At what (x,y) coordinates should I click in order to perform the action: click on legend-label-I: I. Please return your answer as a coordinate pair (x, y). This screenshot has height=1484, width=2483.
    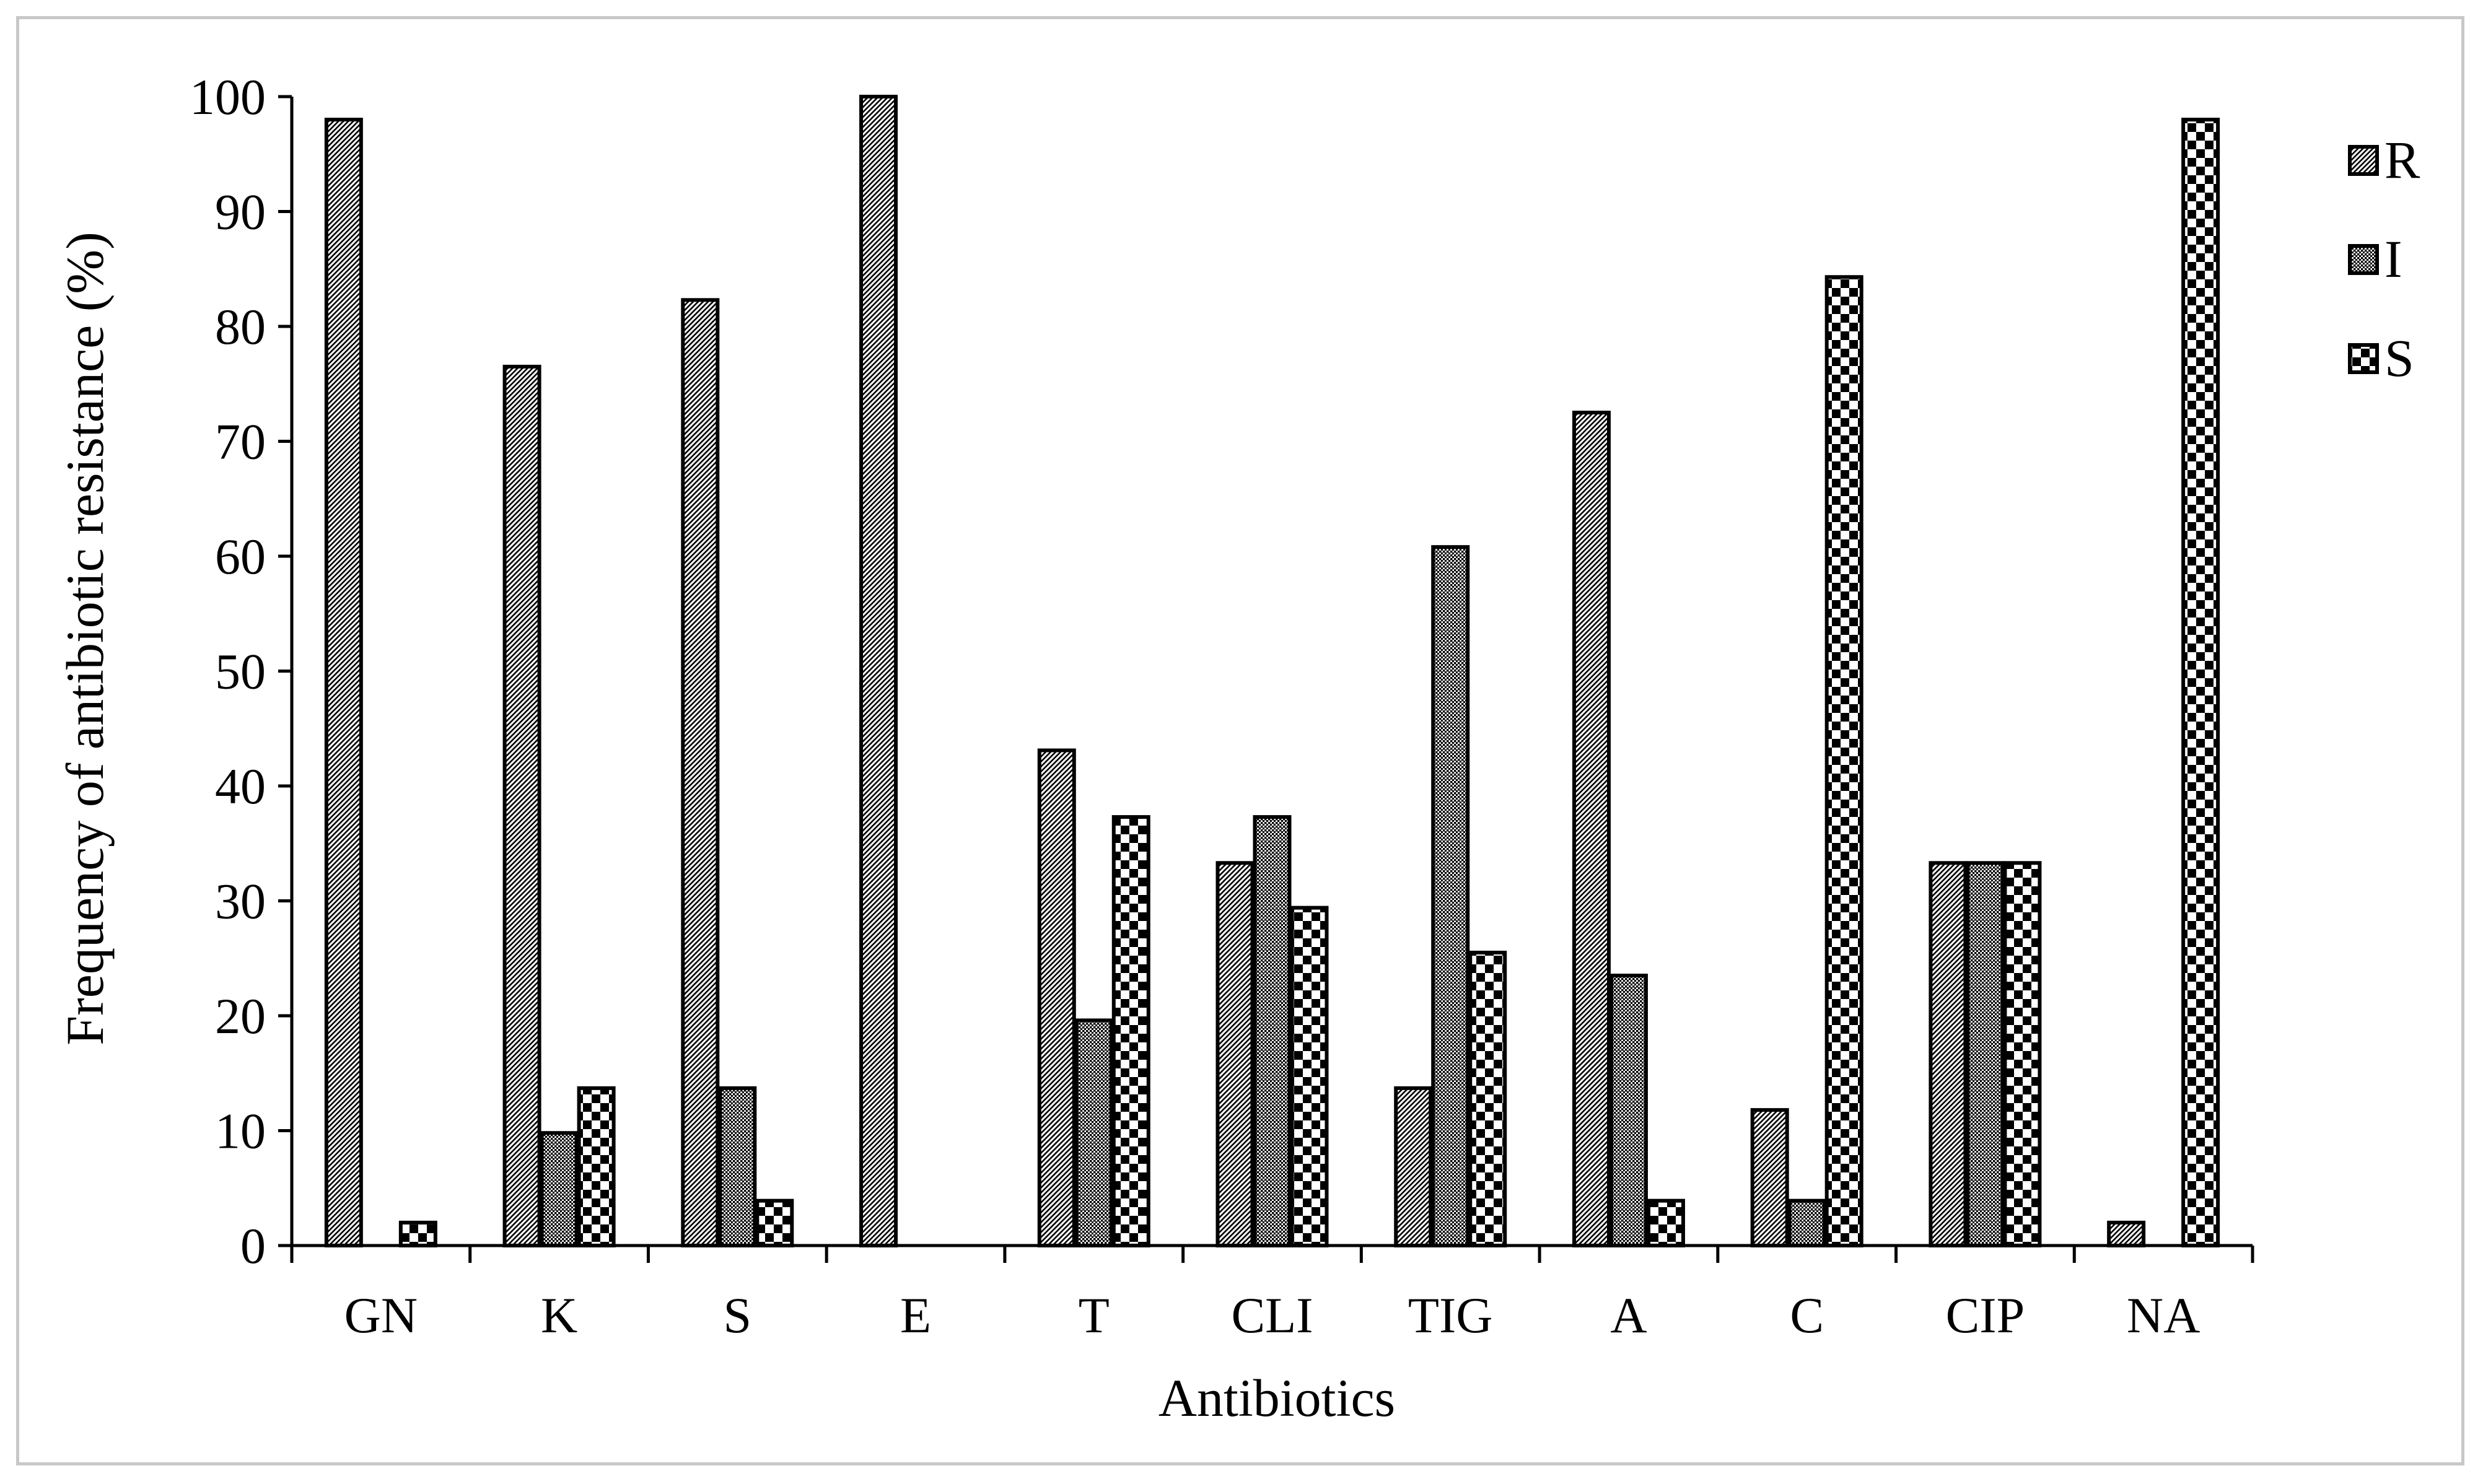
    Looking at the image, I should click on (2393, 259).